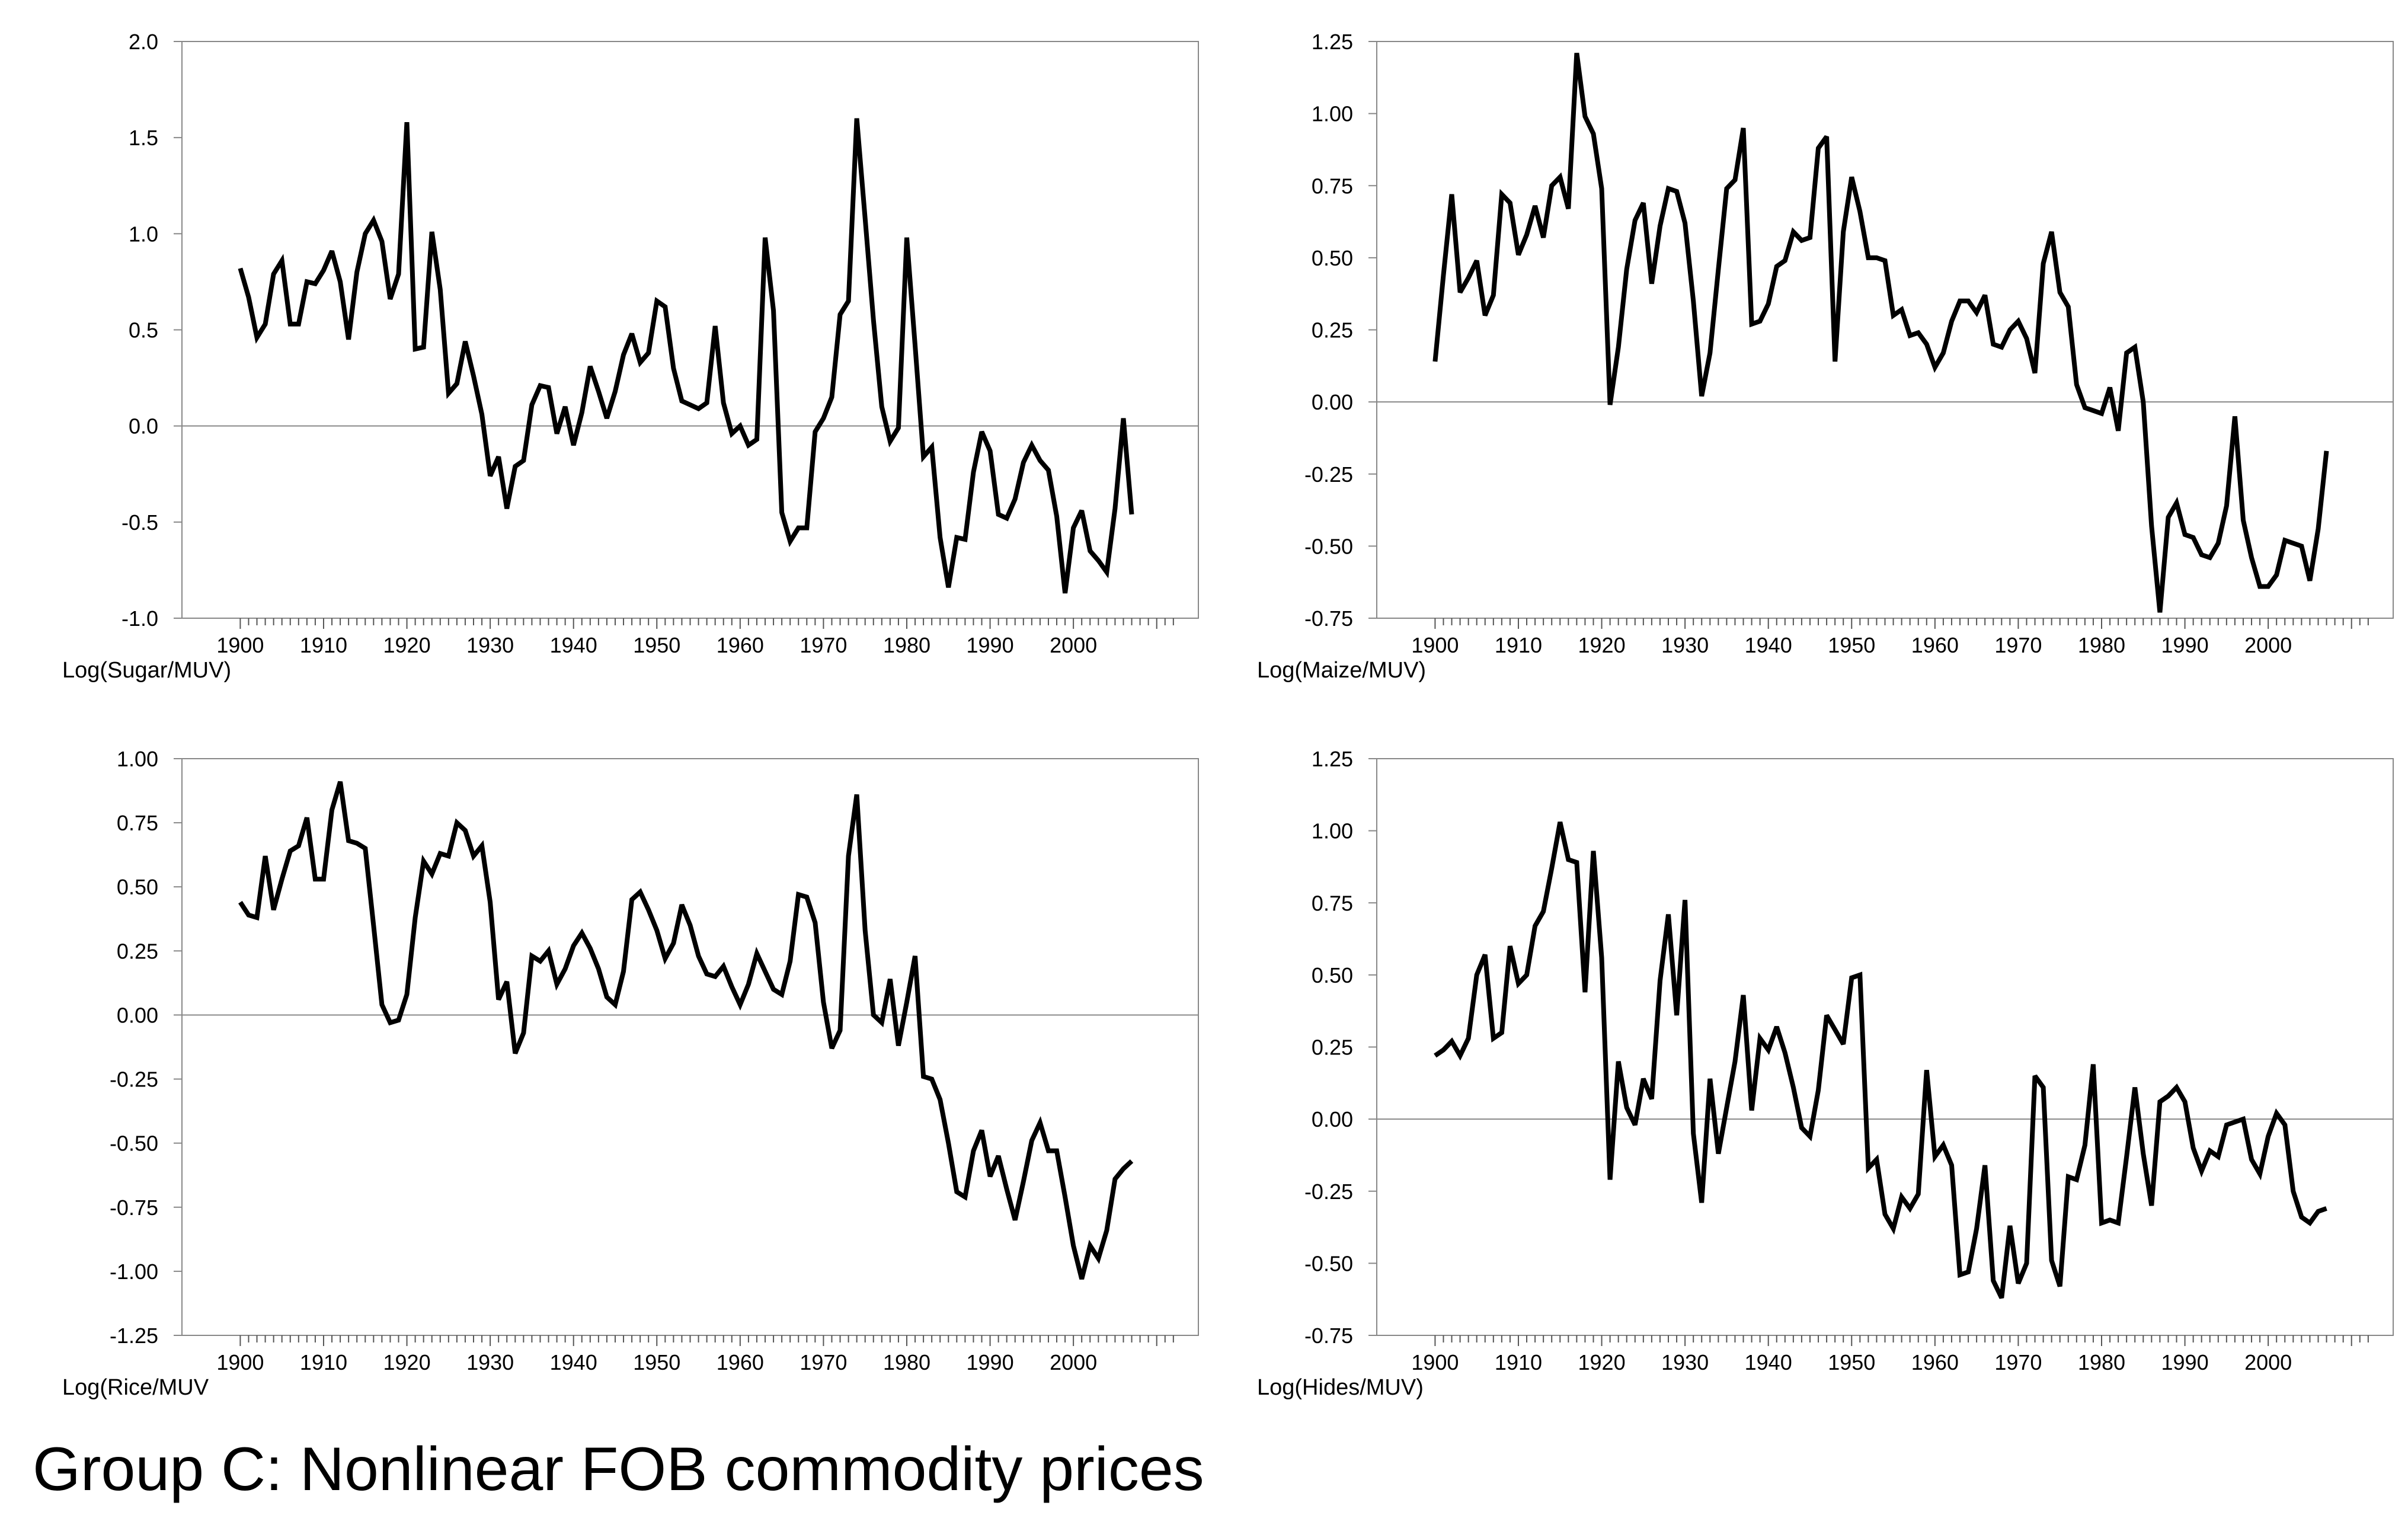 Image resolution: width=2408 pixels, height=1528 pixels. What do you see at coordinates (686, 356) in the screenshot?
I see `series-line-sugar` at bounding box center [686, 356].